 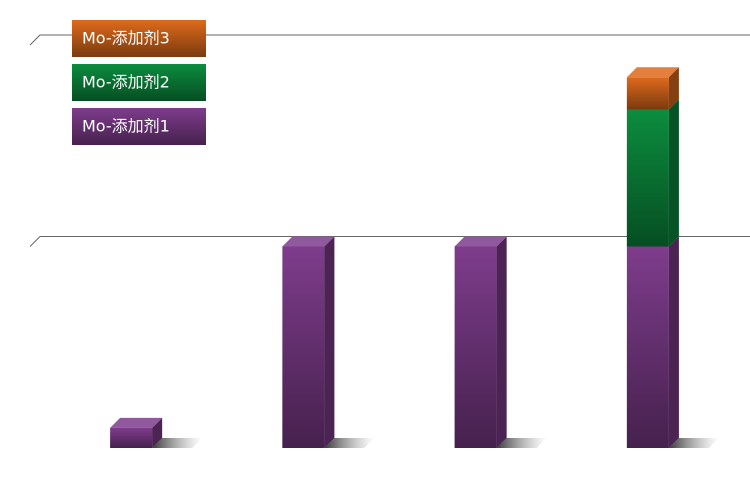 I want to click on legend-label: Mo-添加剂3, so click(x=126, y=38).